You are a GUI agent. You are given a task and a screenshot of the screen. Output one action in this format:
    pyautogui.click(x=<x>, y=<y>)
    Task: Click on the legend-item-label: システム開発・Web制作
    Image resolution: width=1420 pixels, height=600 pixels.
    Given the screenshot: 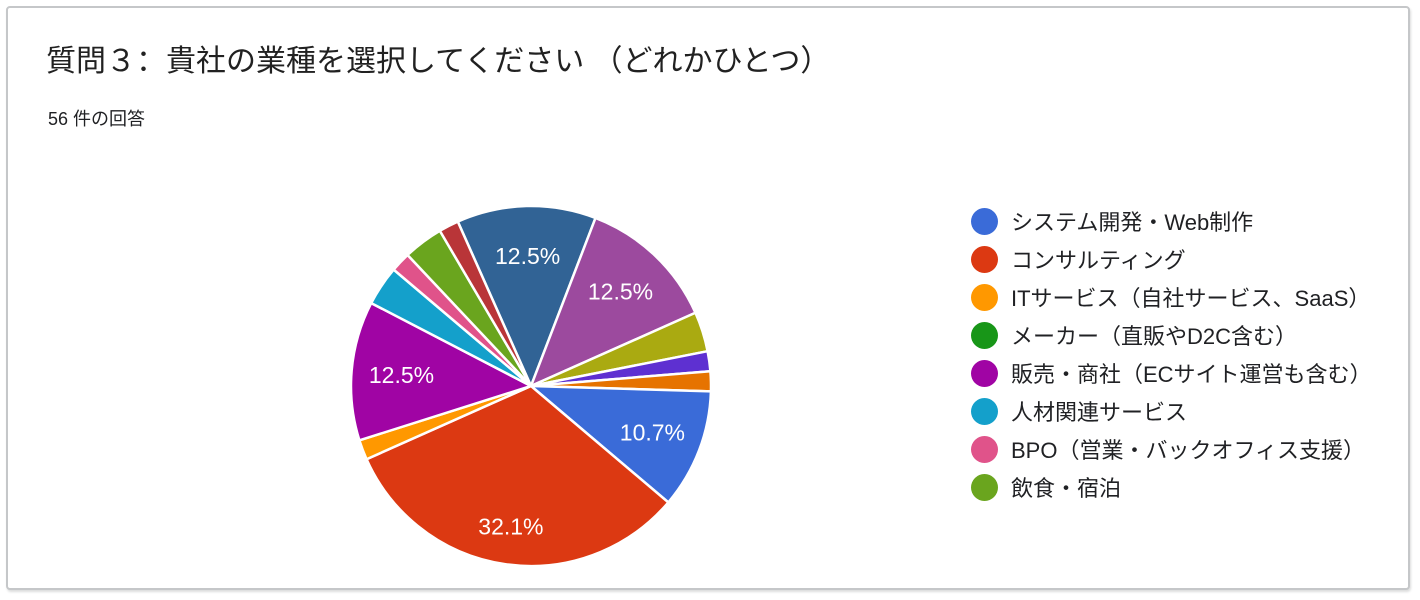 What is the action you would take?
    pyautogui.click(x=1132, y=222)
    